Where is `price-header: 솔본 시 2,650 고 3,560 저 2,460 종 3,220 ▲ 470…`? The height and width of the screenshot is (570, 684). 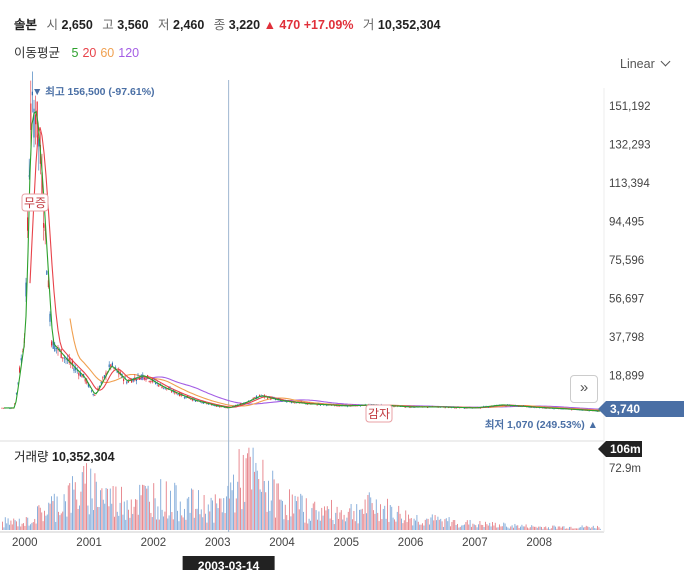
price-header: 솔본 시 2,650 고 3,560 저 2,460 종 3,220 ▲ 470… is located at coordinates (227, 23).